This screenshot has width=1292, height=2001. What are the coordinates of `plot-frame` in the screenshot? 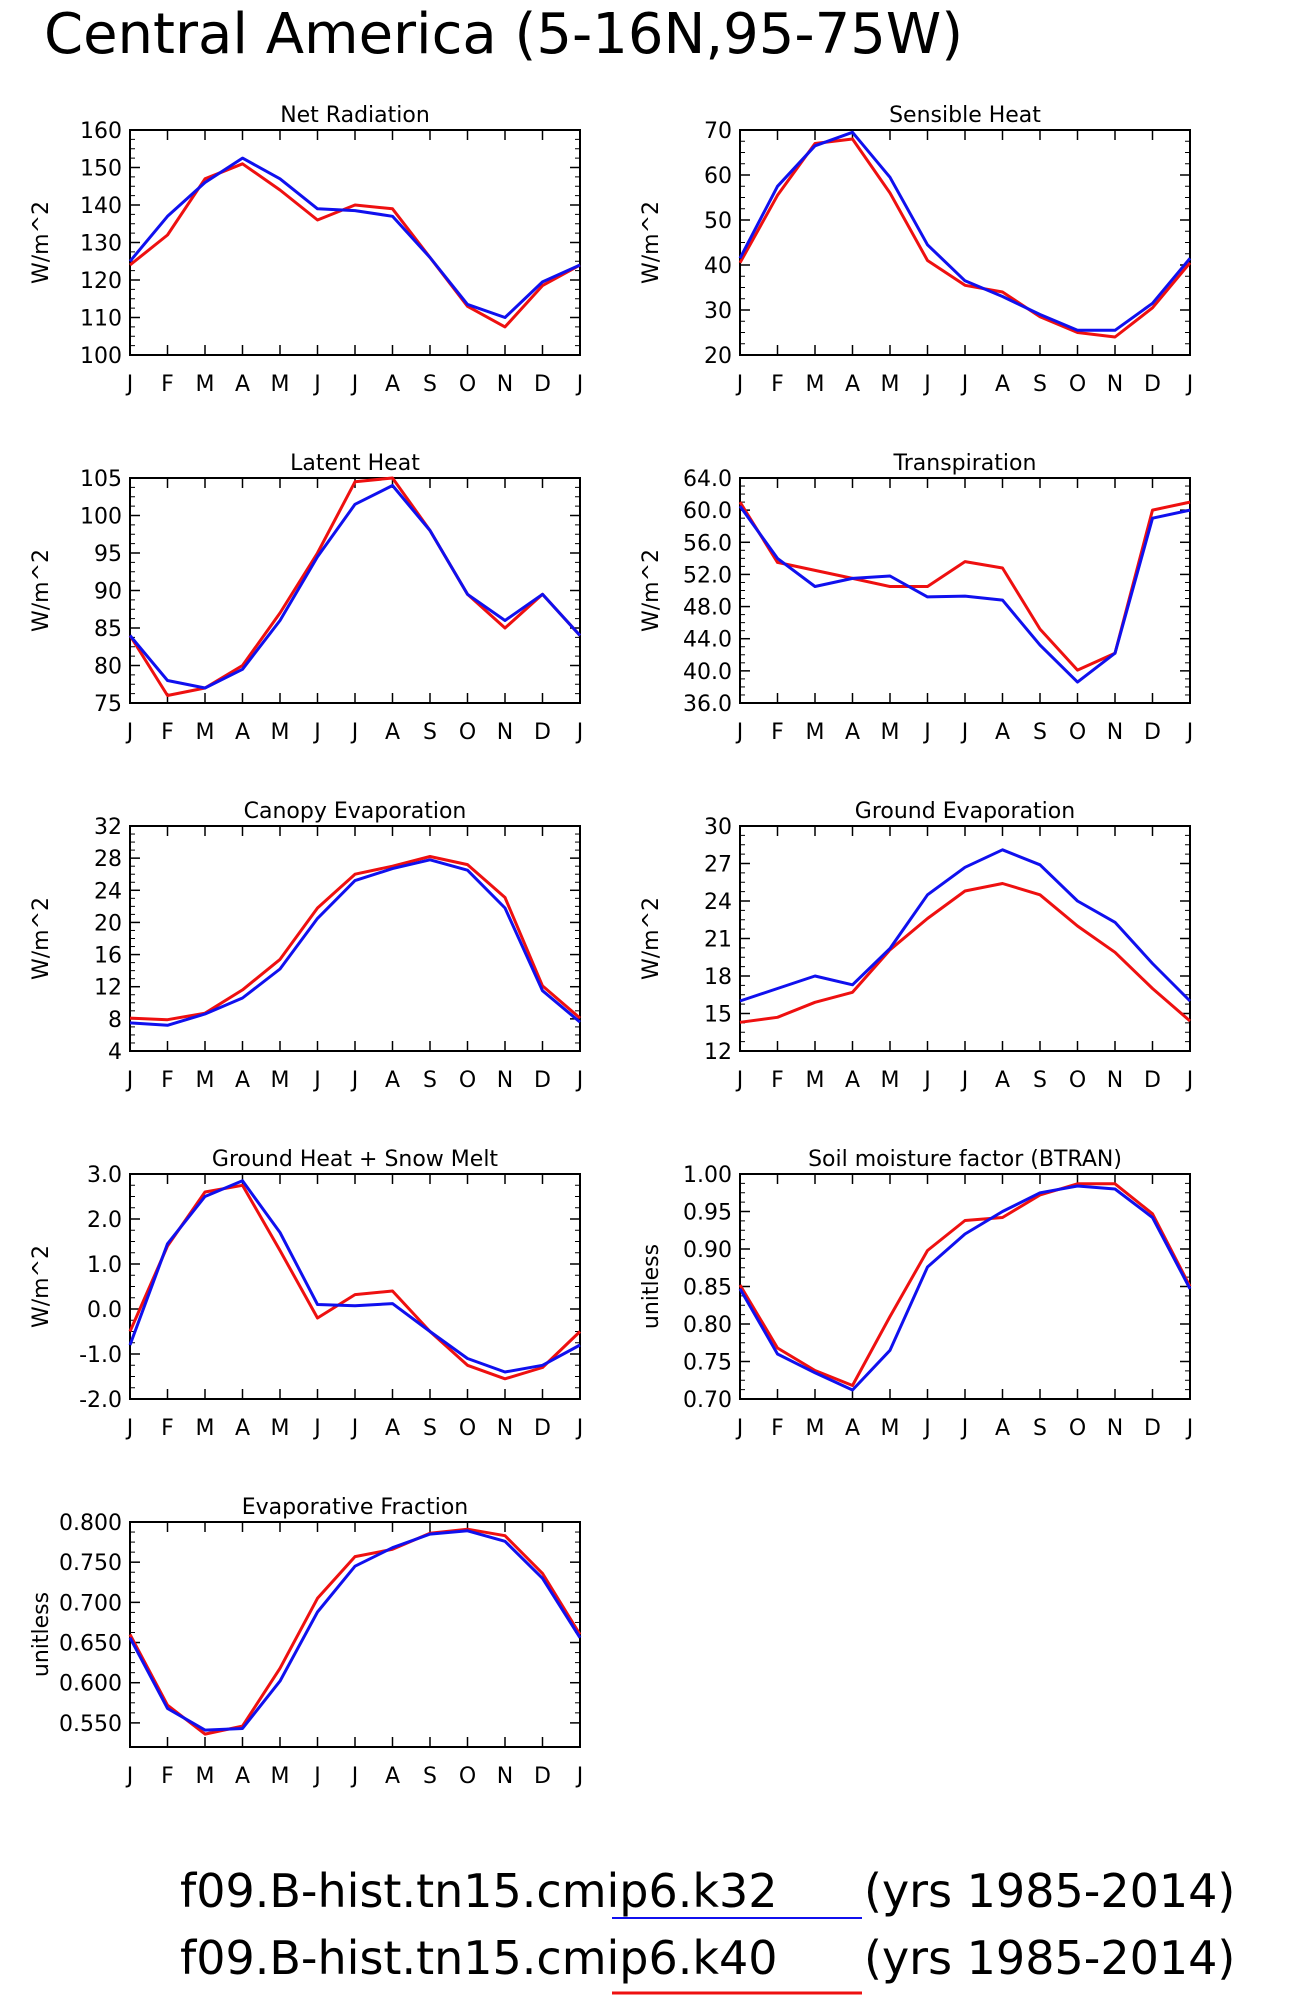 It's located at (355, 590).